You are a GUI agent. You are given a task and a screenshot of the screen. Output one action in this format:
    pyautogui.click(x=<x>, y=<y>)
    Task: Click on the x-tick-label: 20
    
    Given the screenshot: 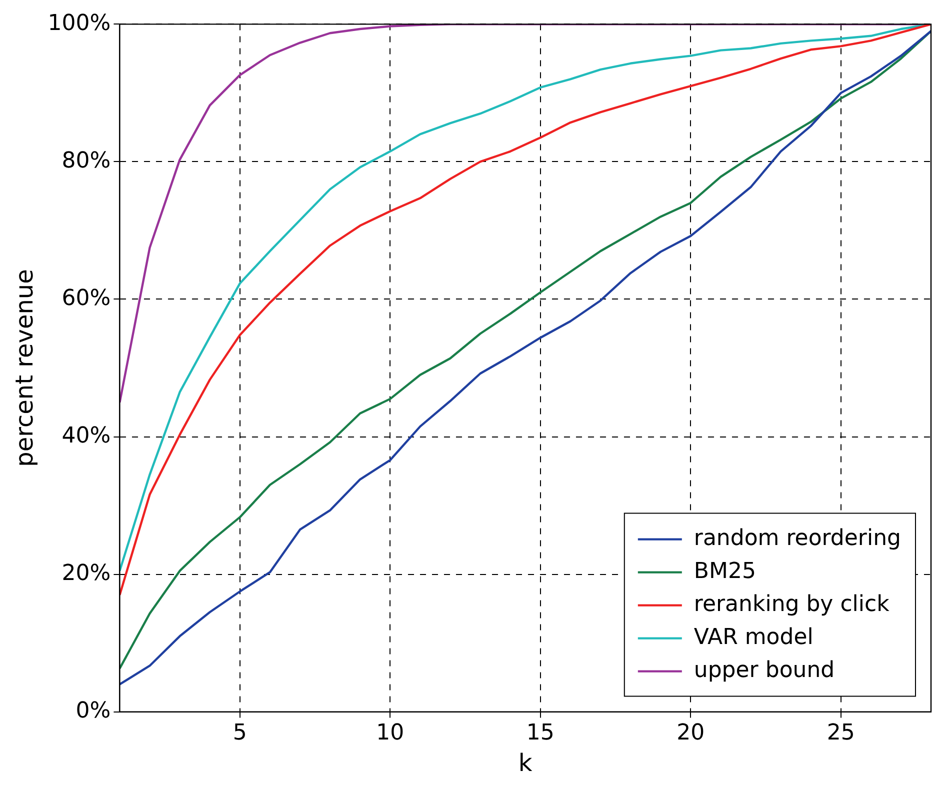 What is the action you would take?
    pyautogui.click(x=690, y=733)
    